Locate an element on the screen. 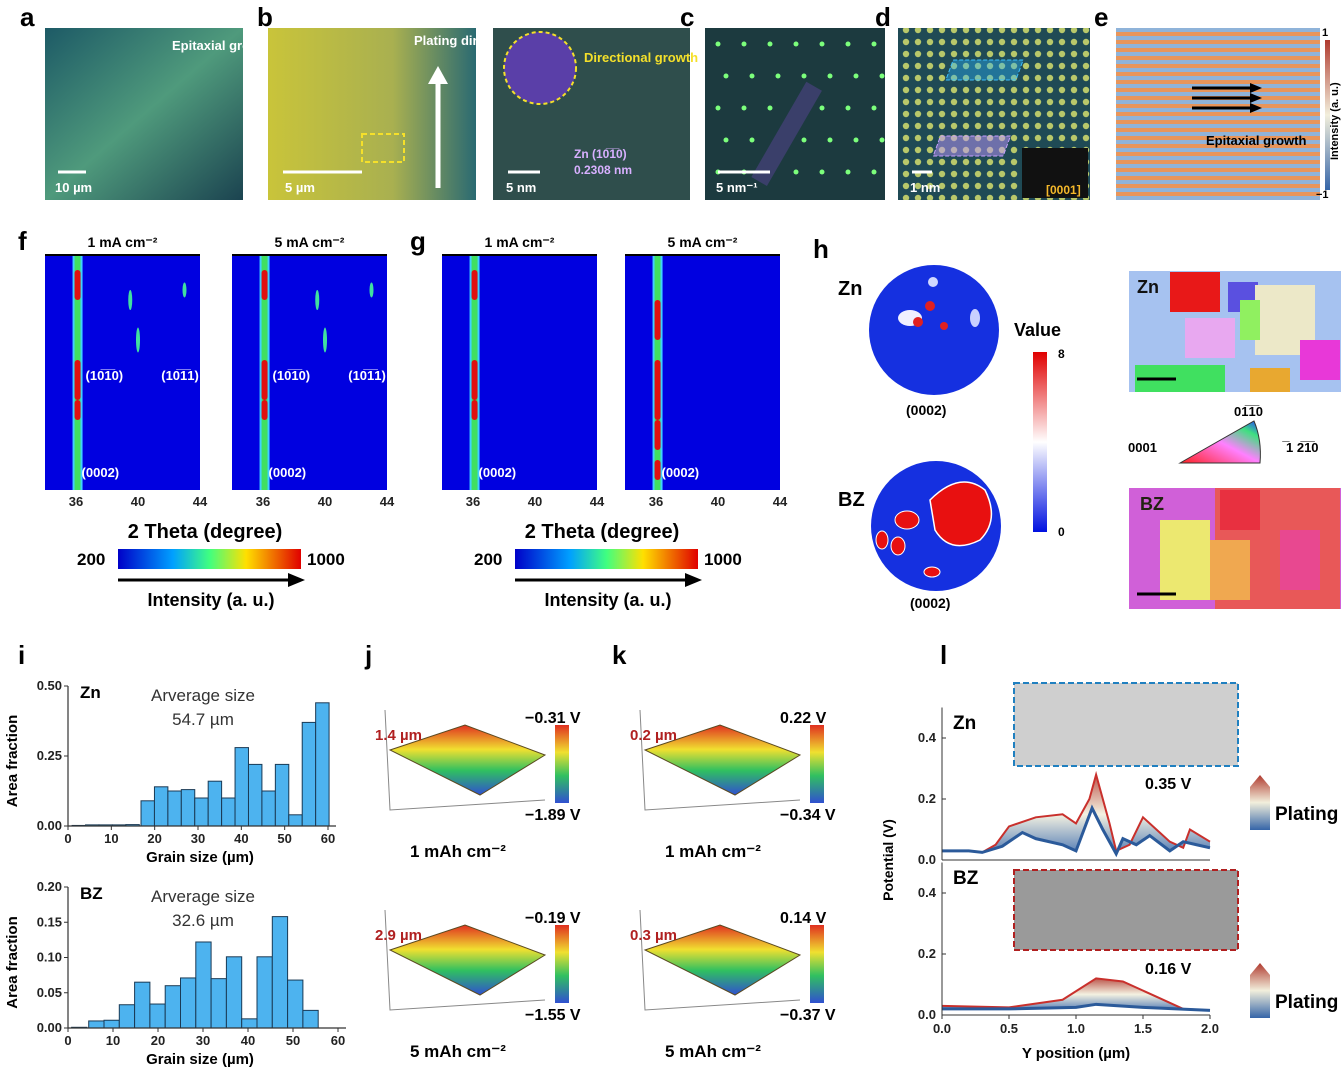 The width and height of the screenshot is (1342, 1077). x-tick-label: 0 is located at coordinates (67, 1040).